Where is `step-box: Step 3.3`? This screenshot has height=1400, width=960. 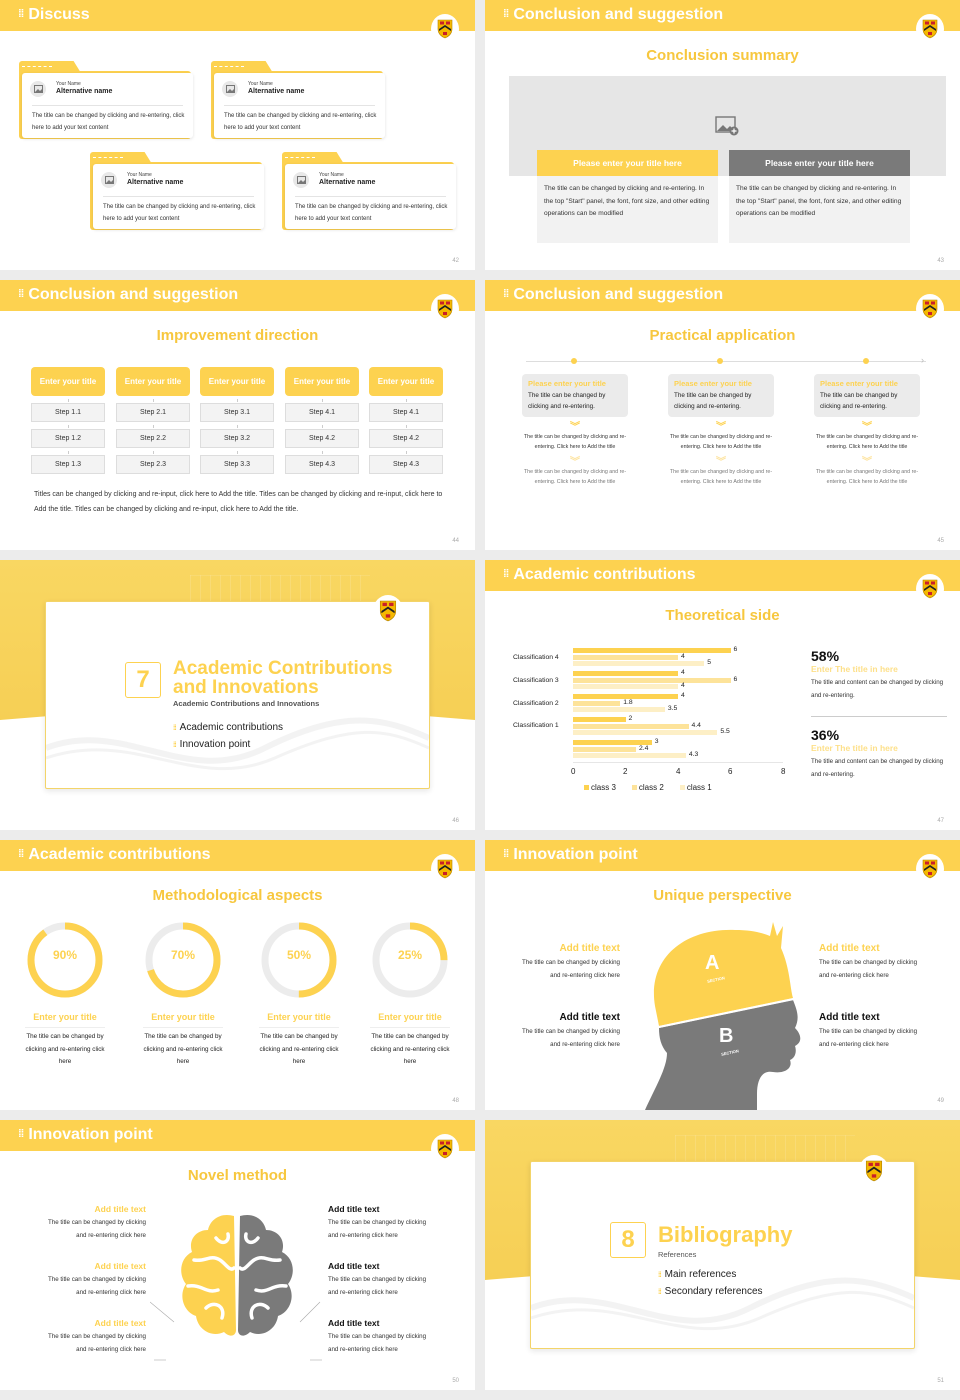
step-box: Step 3.3 is located at coordinates (237, 462).